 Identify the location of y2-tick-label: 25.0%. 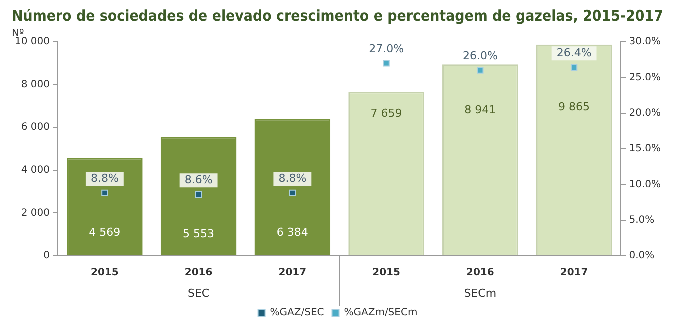
(645, 78).